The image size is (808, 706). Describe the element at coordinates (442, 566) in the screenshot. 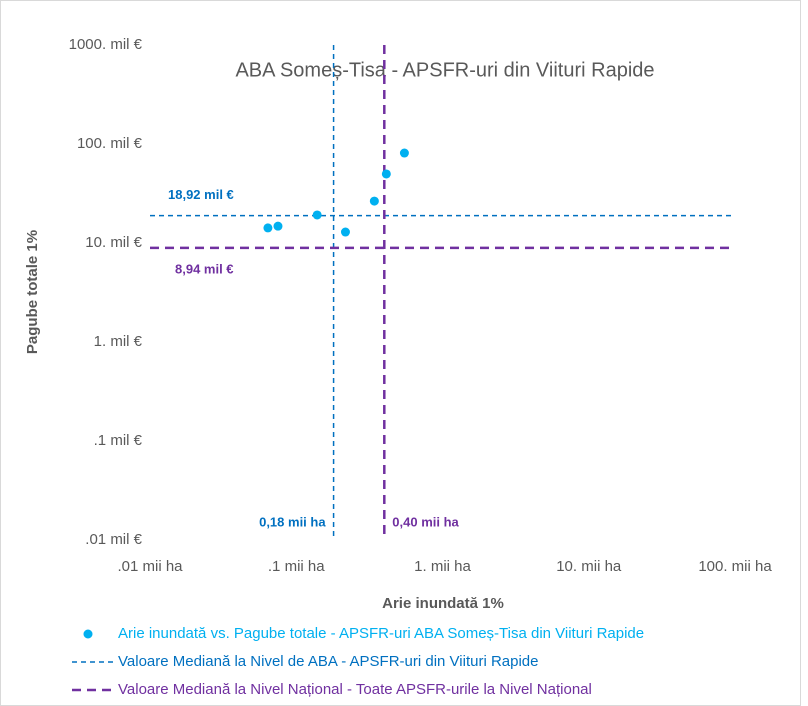

I see `x-tick-label: 1. mii ha` at that location.